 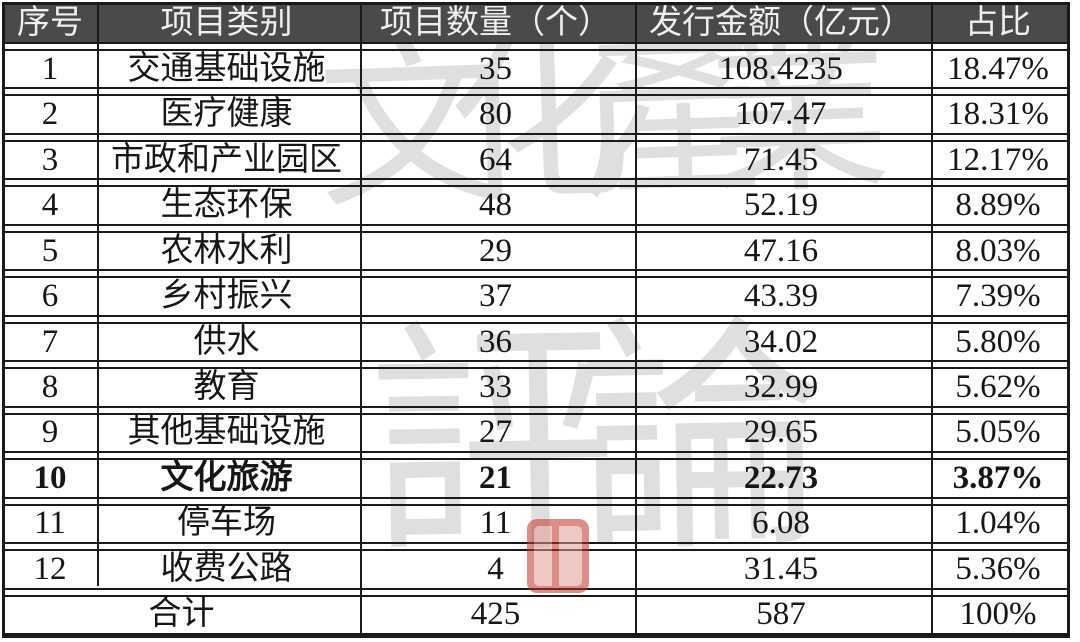 I want to click on red-seal-stamp-icon, so click(x=558, y=556).